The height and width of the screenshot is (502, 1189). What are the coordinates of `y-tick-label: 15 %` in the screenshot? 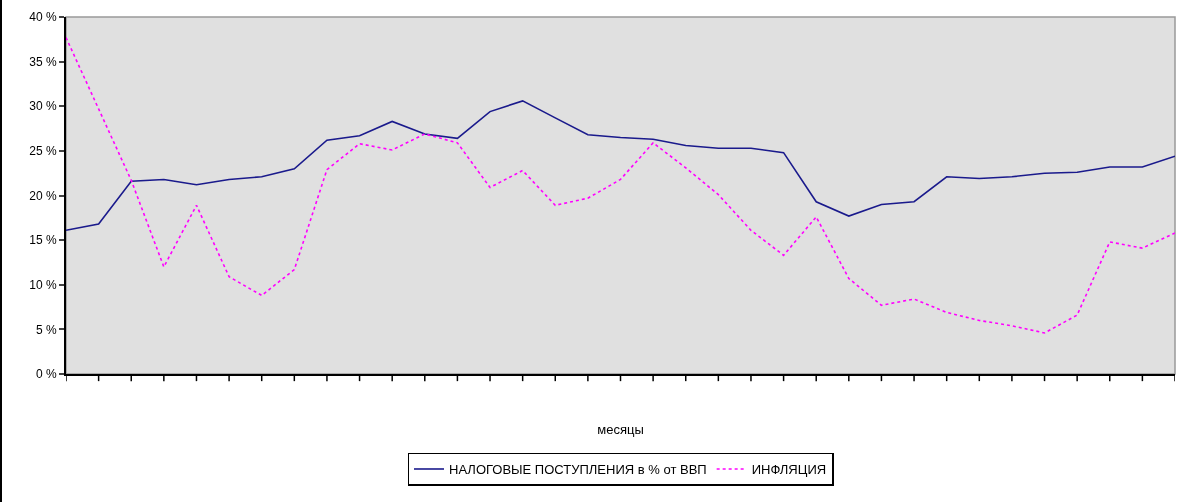 It's located at (43, 240).